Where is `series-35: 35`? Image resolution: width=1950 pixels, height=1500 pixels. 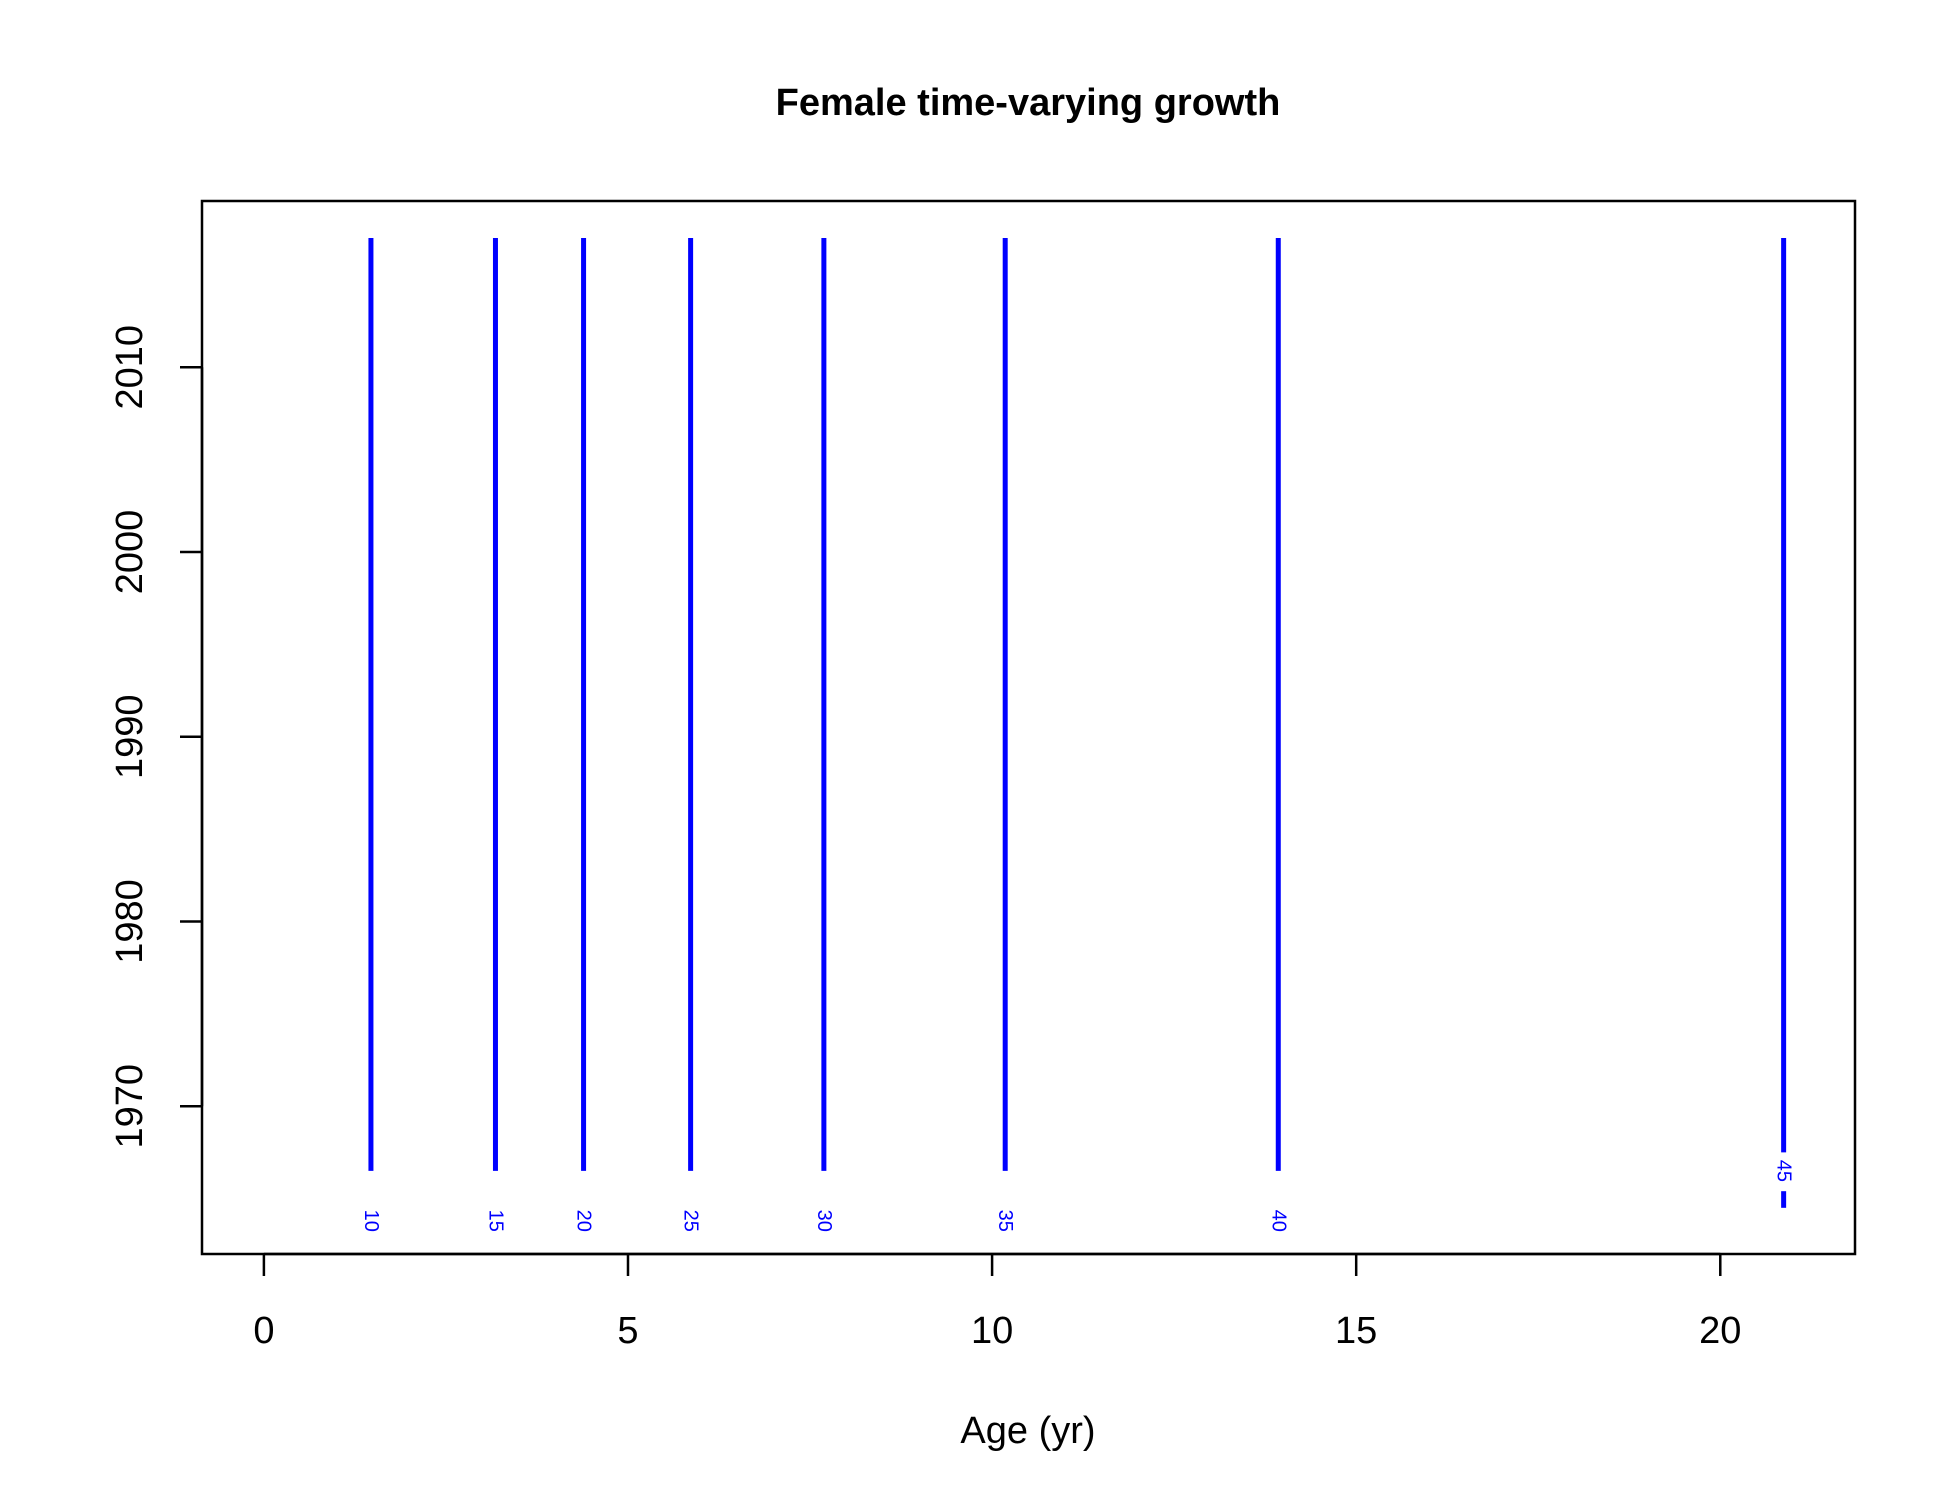
series-35: 35 is located at coordinates (1005, 734).